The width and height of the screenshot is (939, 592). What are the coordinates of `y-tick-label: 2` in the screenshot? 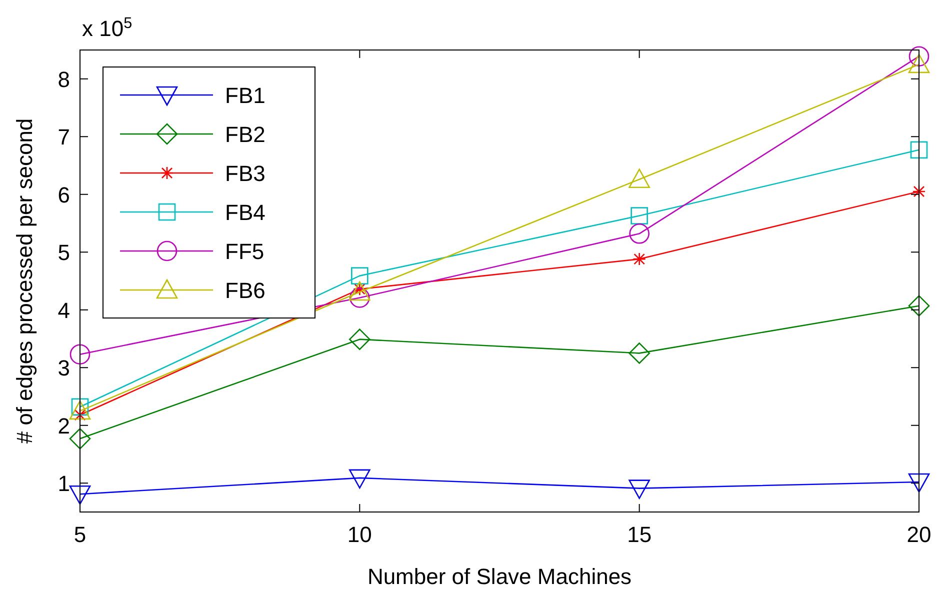 It's located at (64, 425).